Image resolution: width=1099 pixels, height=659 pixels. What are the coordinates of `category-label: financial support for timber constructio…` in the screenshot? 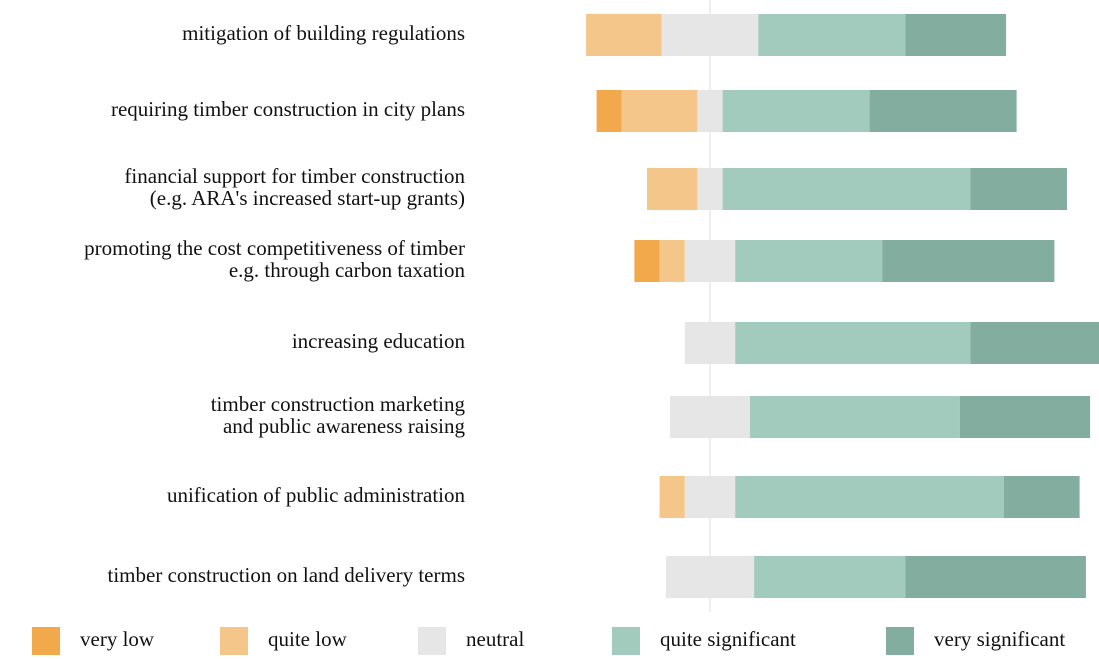 It's located at (294, 187).